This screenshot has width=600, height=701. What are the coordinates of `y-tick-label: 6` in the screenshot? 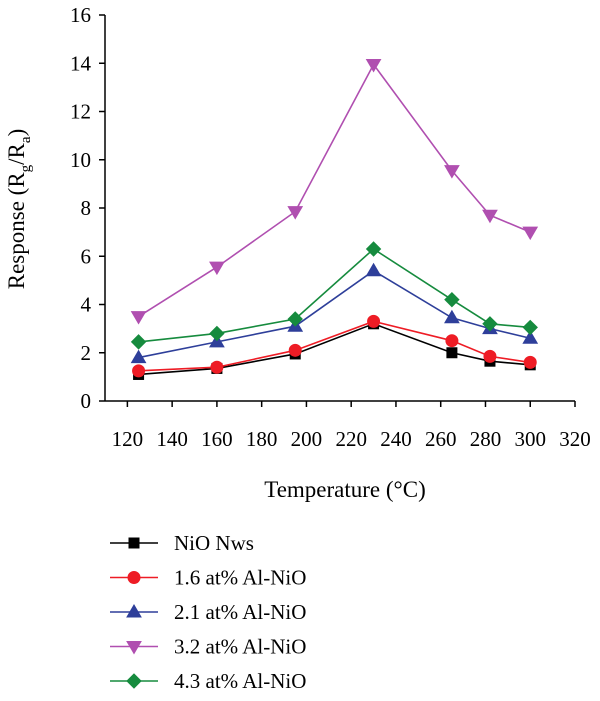 It's located at (86, 256).